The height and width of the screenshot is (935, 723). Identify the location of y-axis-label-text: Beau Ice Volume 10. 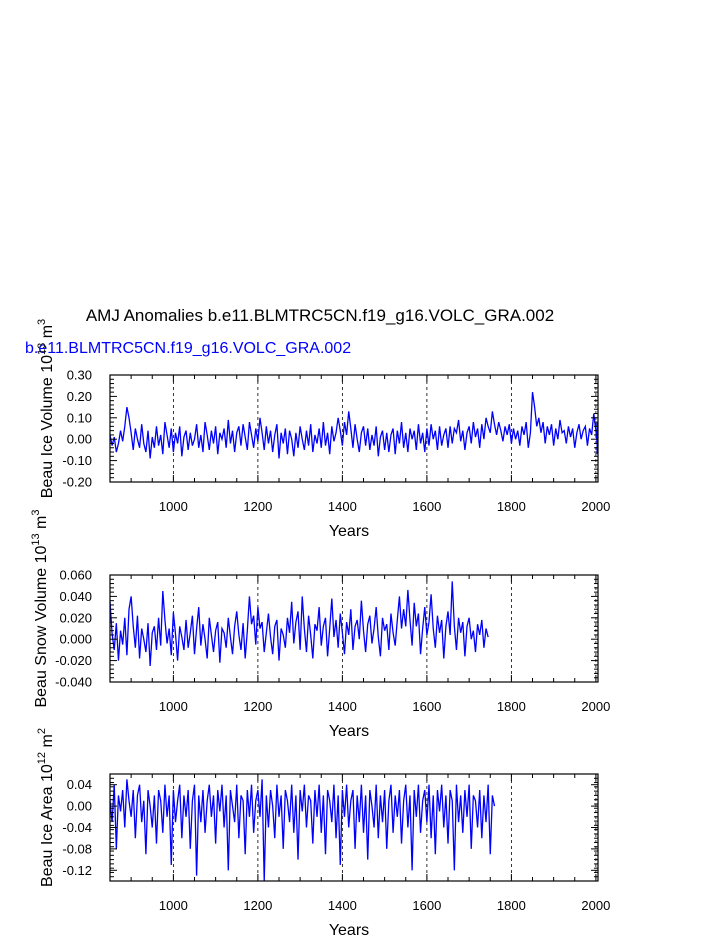
(47, 426).